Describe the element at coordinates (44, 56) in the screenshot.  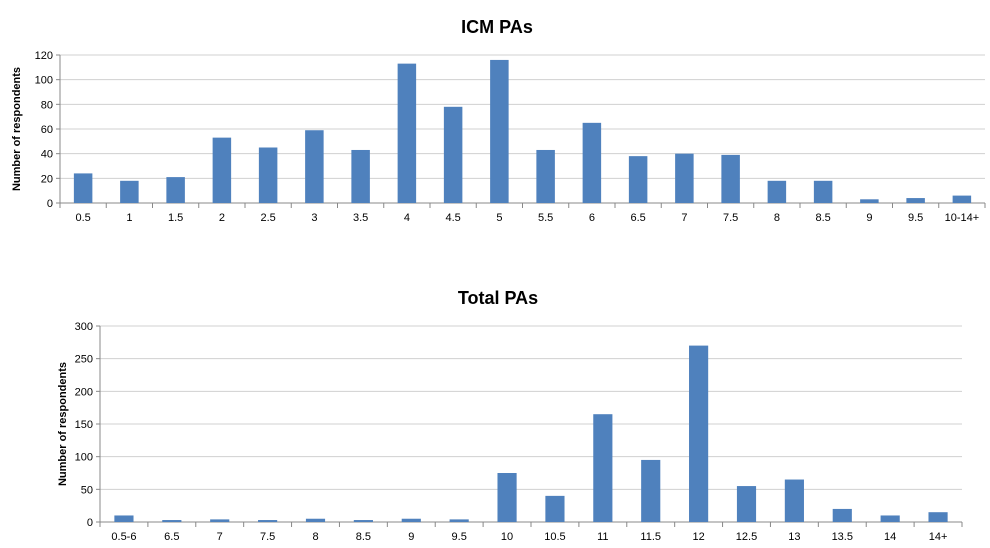
I see `y-tick-label: 120` at that location.